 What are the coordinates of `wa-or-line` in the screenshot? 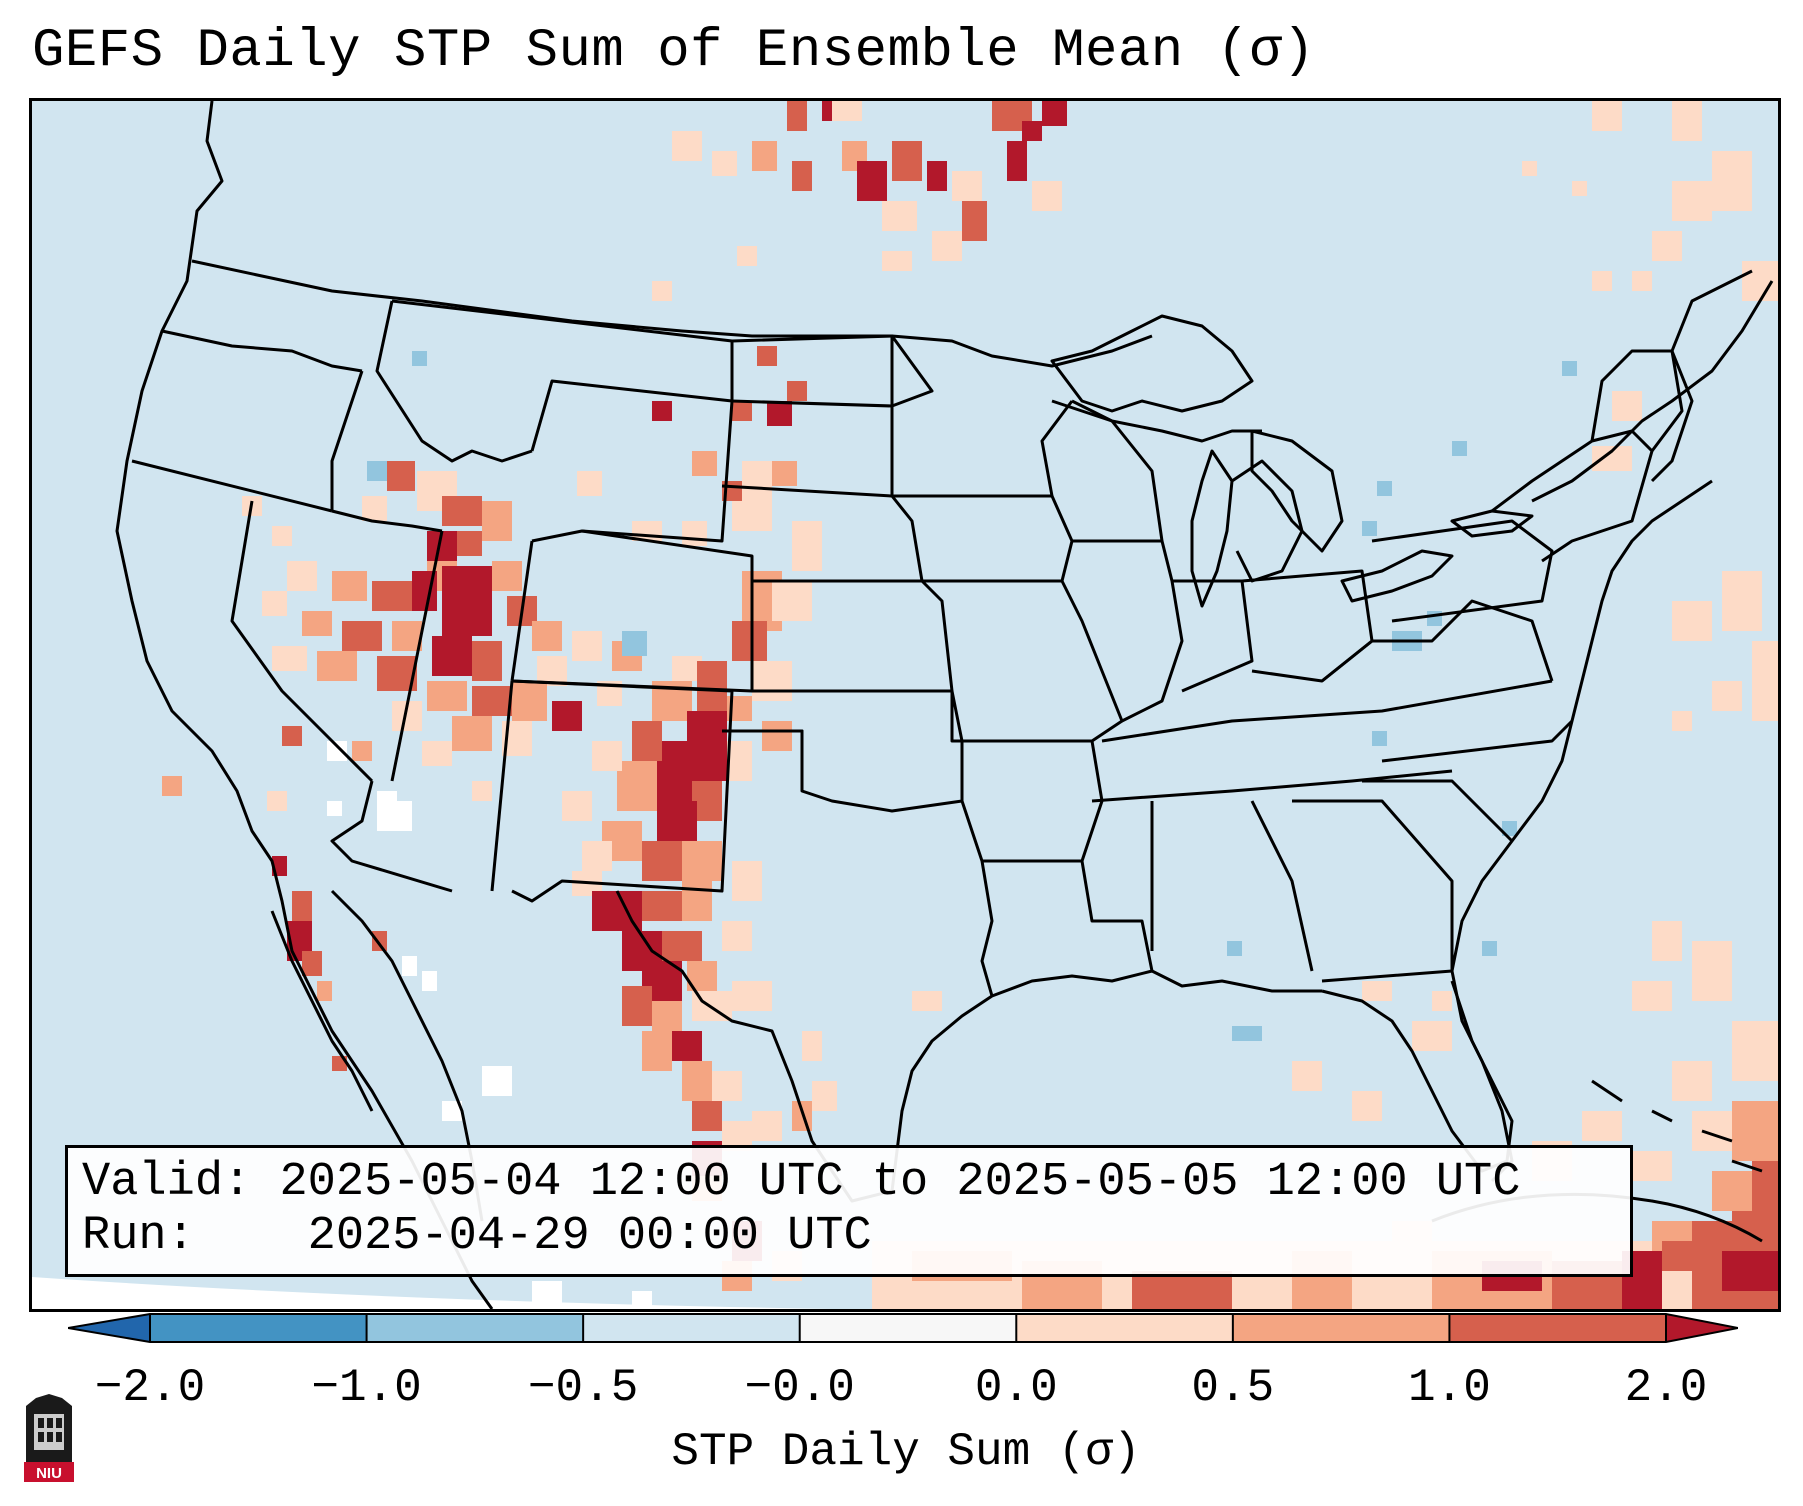 It's located at (262, 351).